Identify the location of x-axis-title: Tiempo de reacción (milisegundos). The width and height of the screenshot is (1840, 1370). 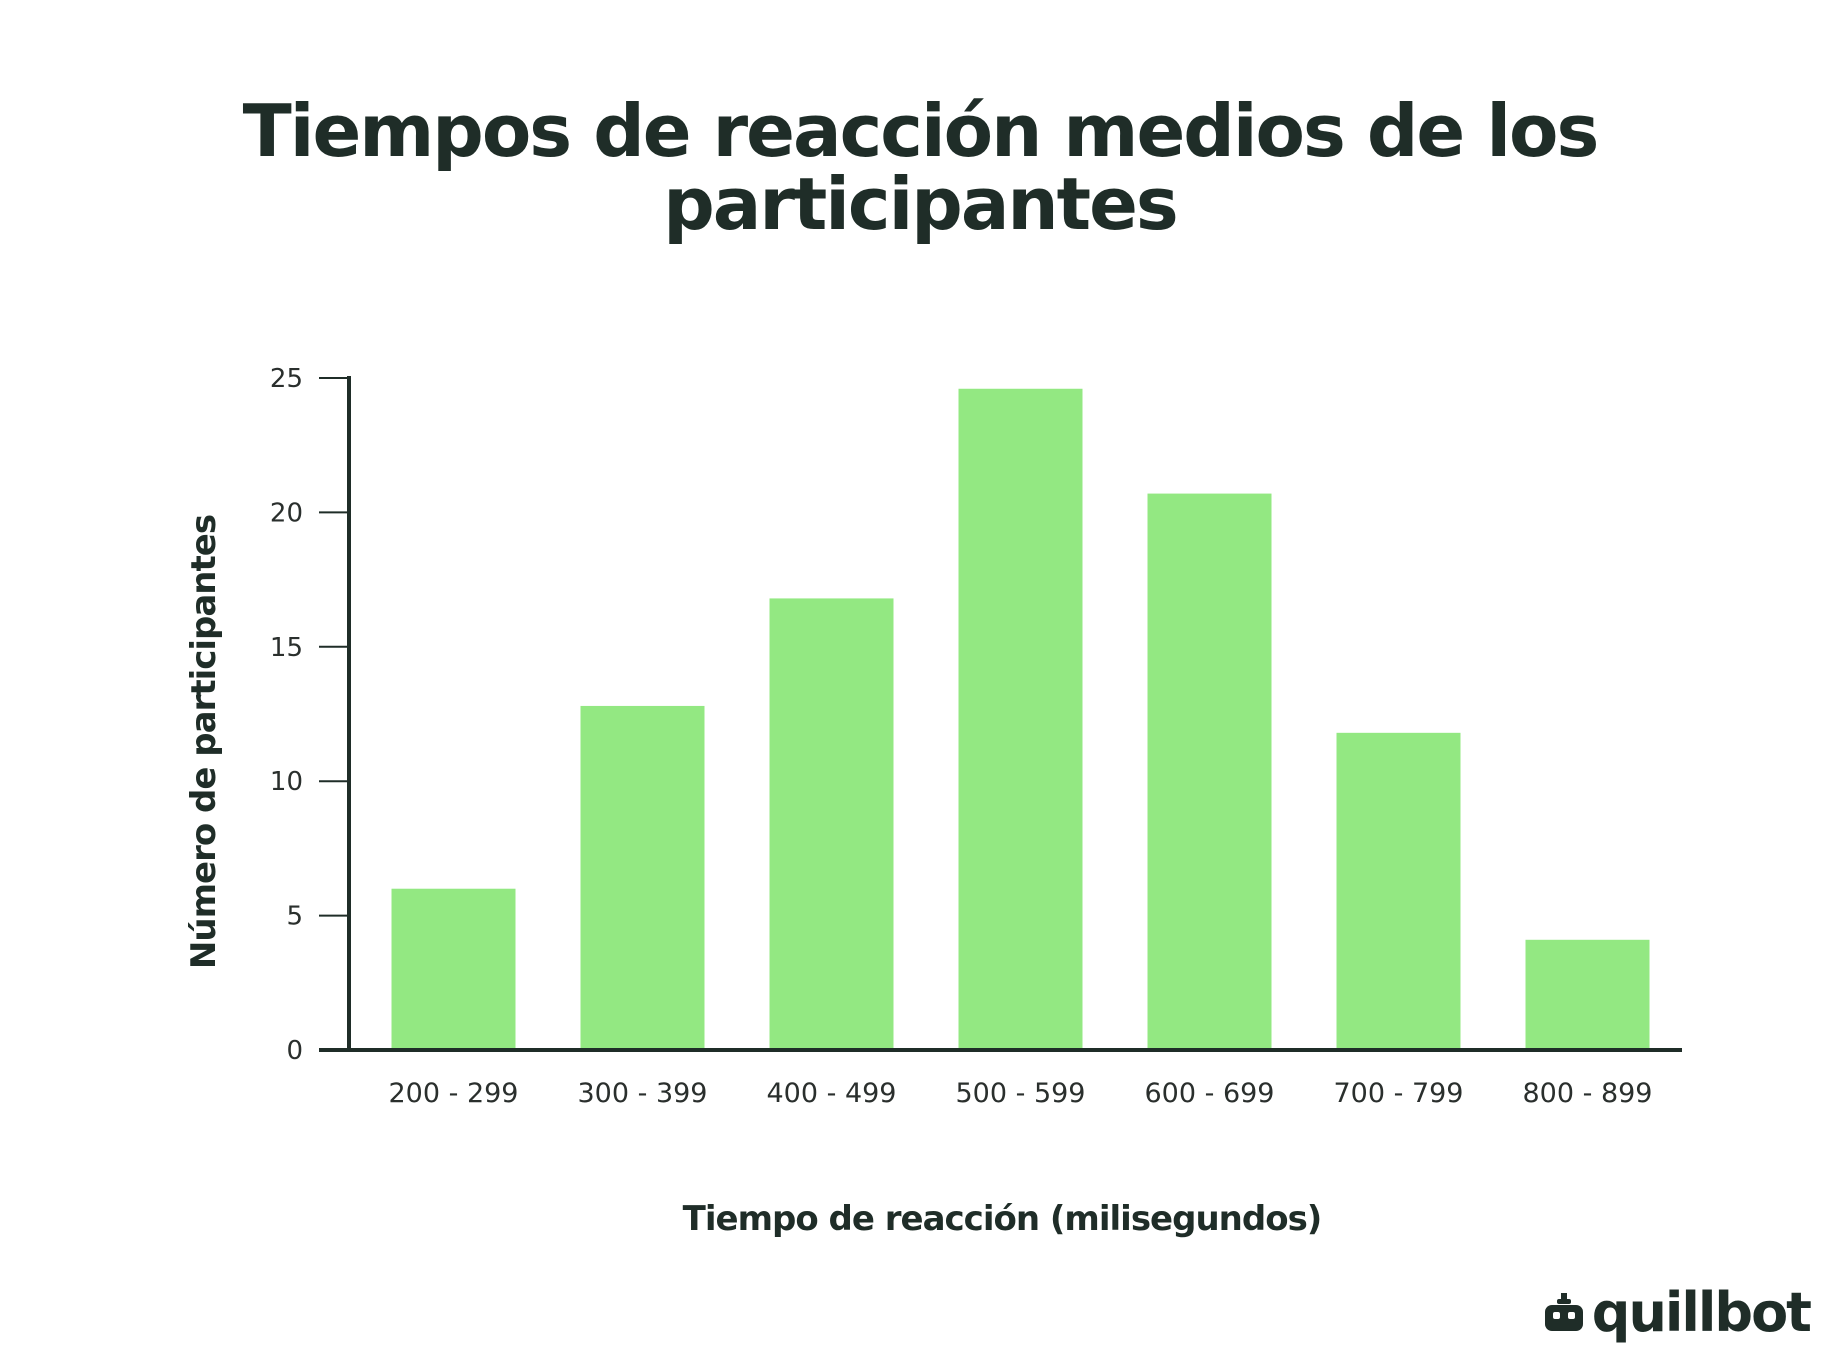
(1002, 1219).